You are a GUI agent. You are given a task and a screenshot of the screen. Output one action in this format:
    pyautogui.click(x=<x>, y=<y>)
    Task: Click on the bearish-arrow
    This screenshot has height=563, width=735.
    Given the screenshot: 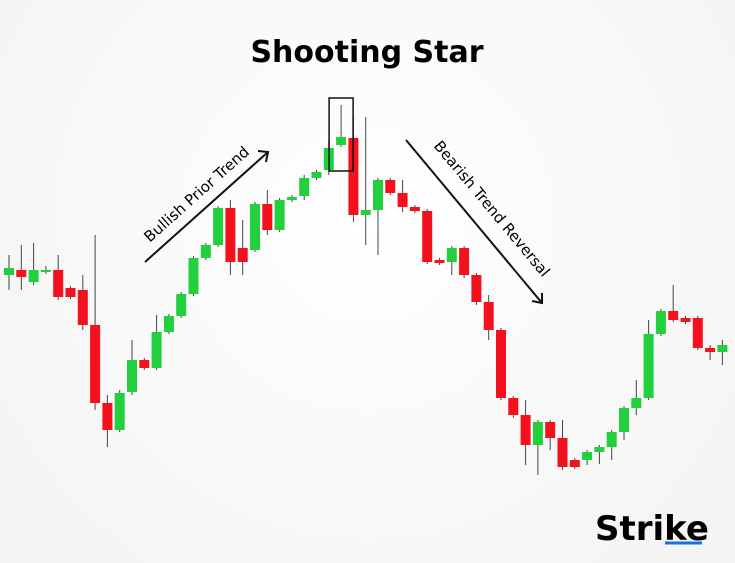 What is the action you would take?
    pyautogui.click(x=474, y=221)
    